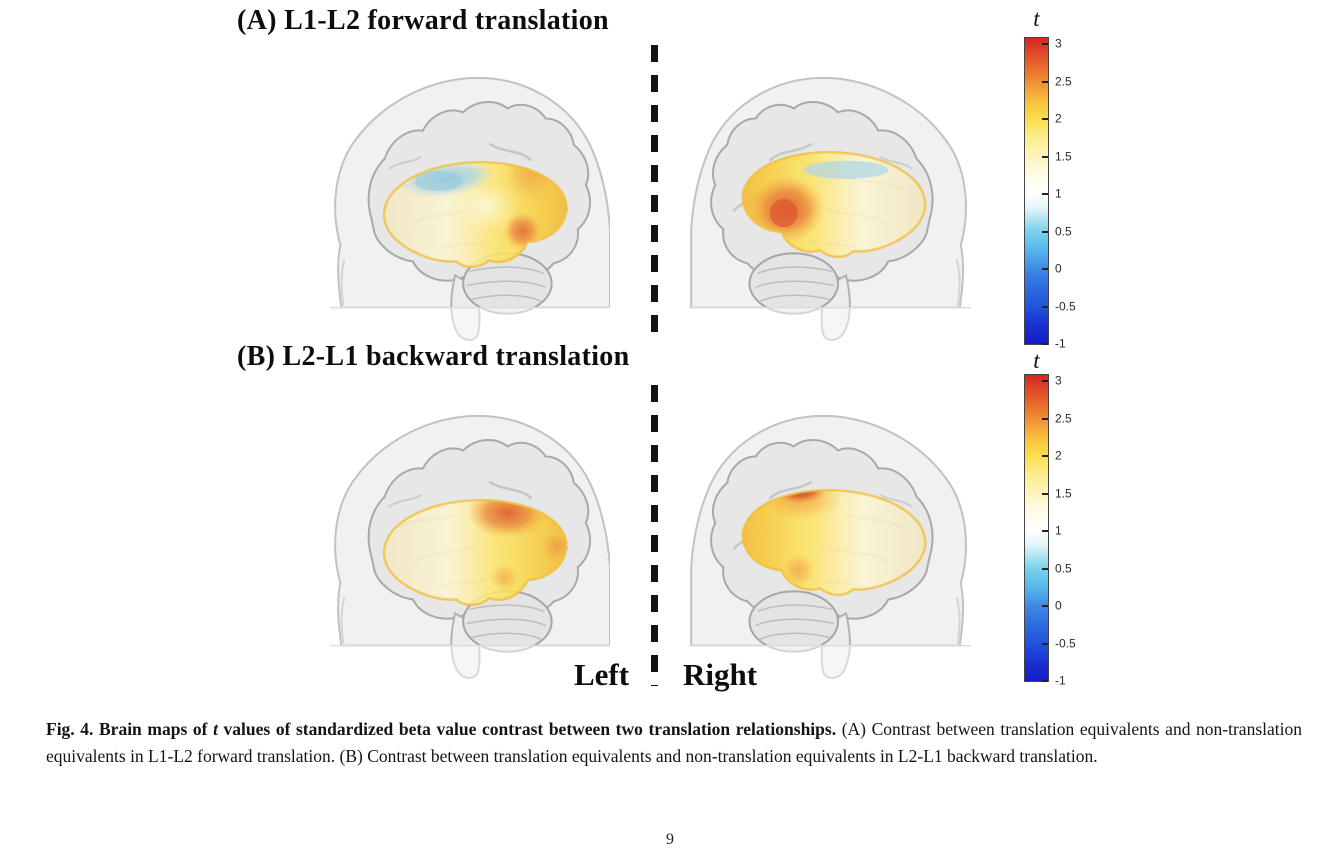 This screenshot has height=849, width=1340. What do you see at coordinates (720, 674) in the screenshot?
I see `hemisphere-label-right: Right` at bounding box center [720, 674].